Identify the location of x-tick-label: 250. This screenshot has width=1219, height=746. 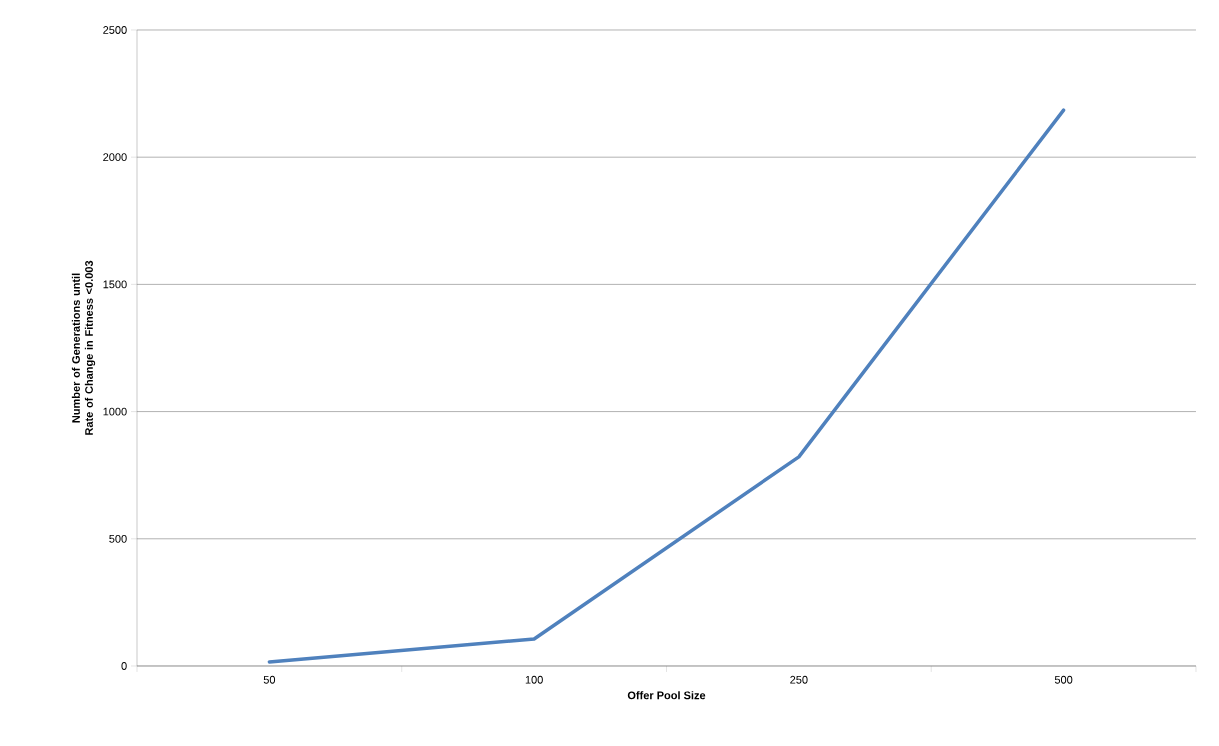
(799, 679).